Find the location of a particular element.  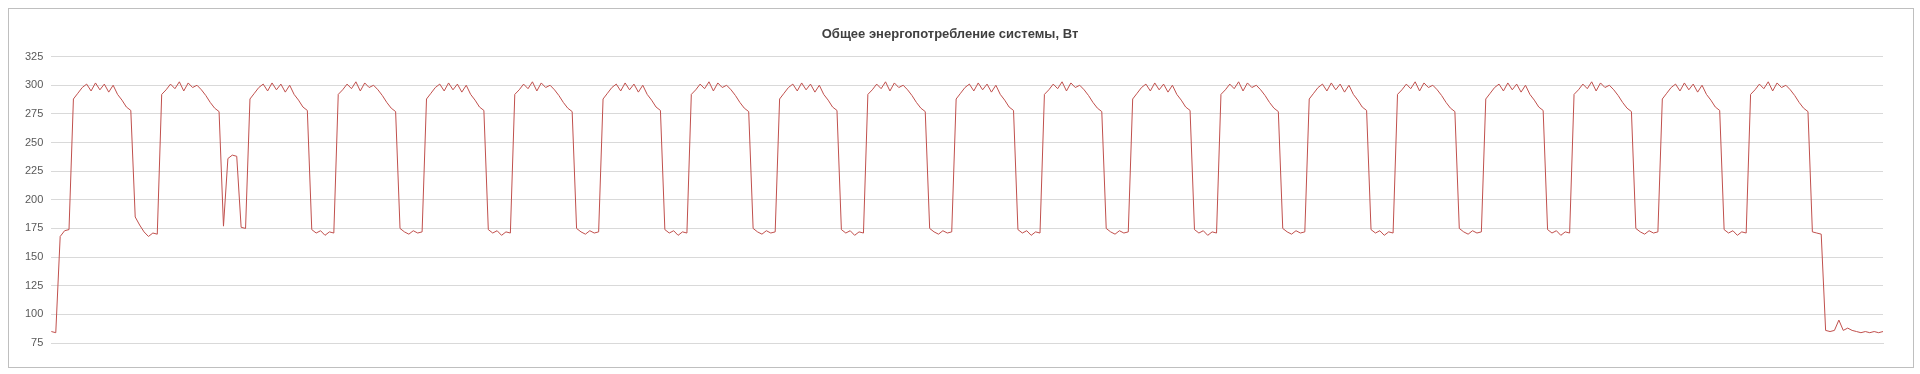

y-tick-label: 175 is located at coordinates (34, 227).